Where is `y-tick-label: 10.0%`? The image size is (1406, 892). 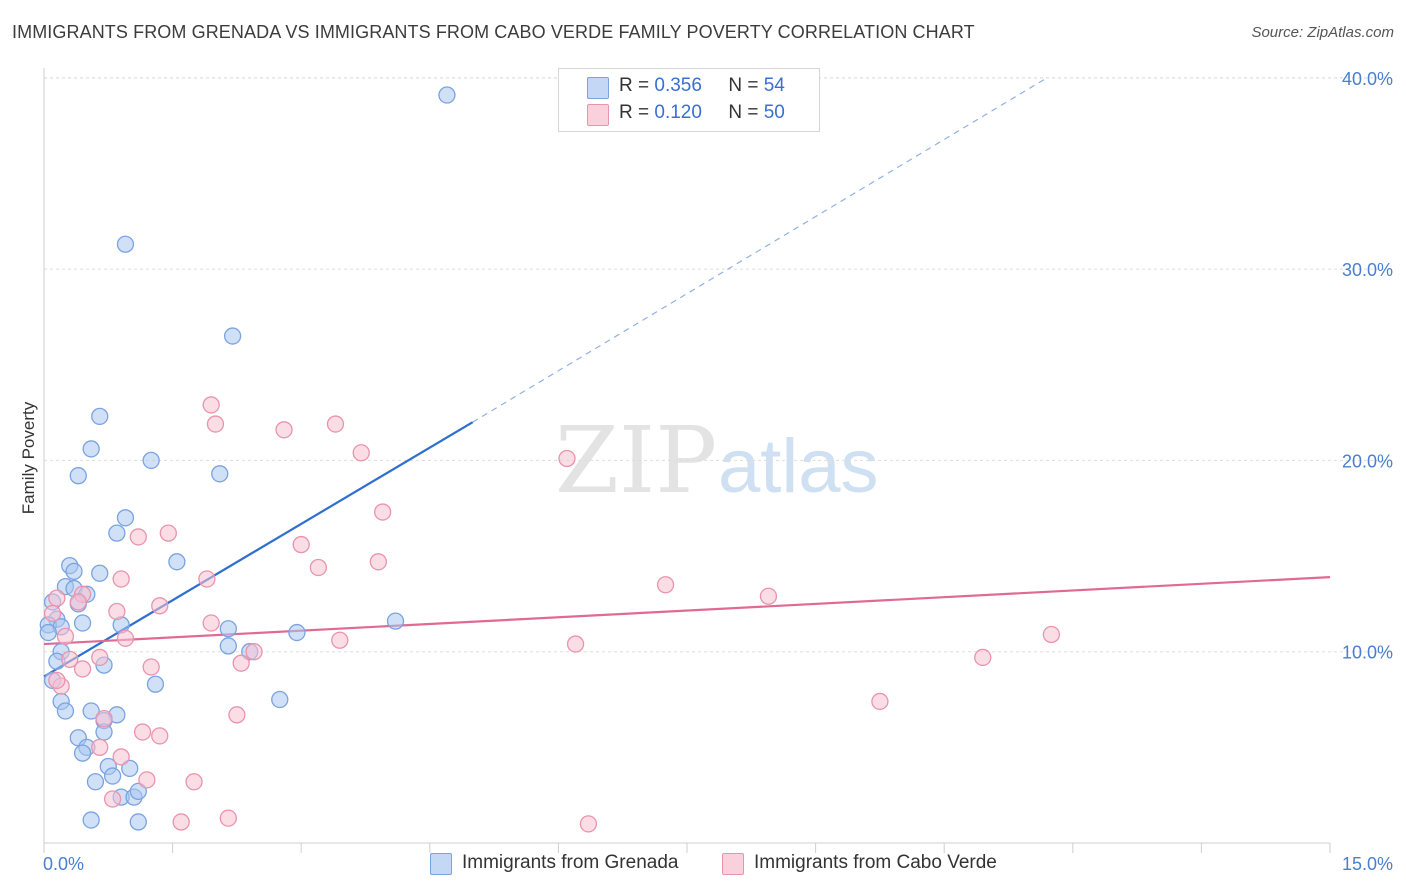
y-tick-label: 10.0% is located at coordinates (1367, 653).